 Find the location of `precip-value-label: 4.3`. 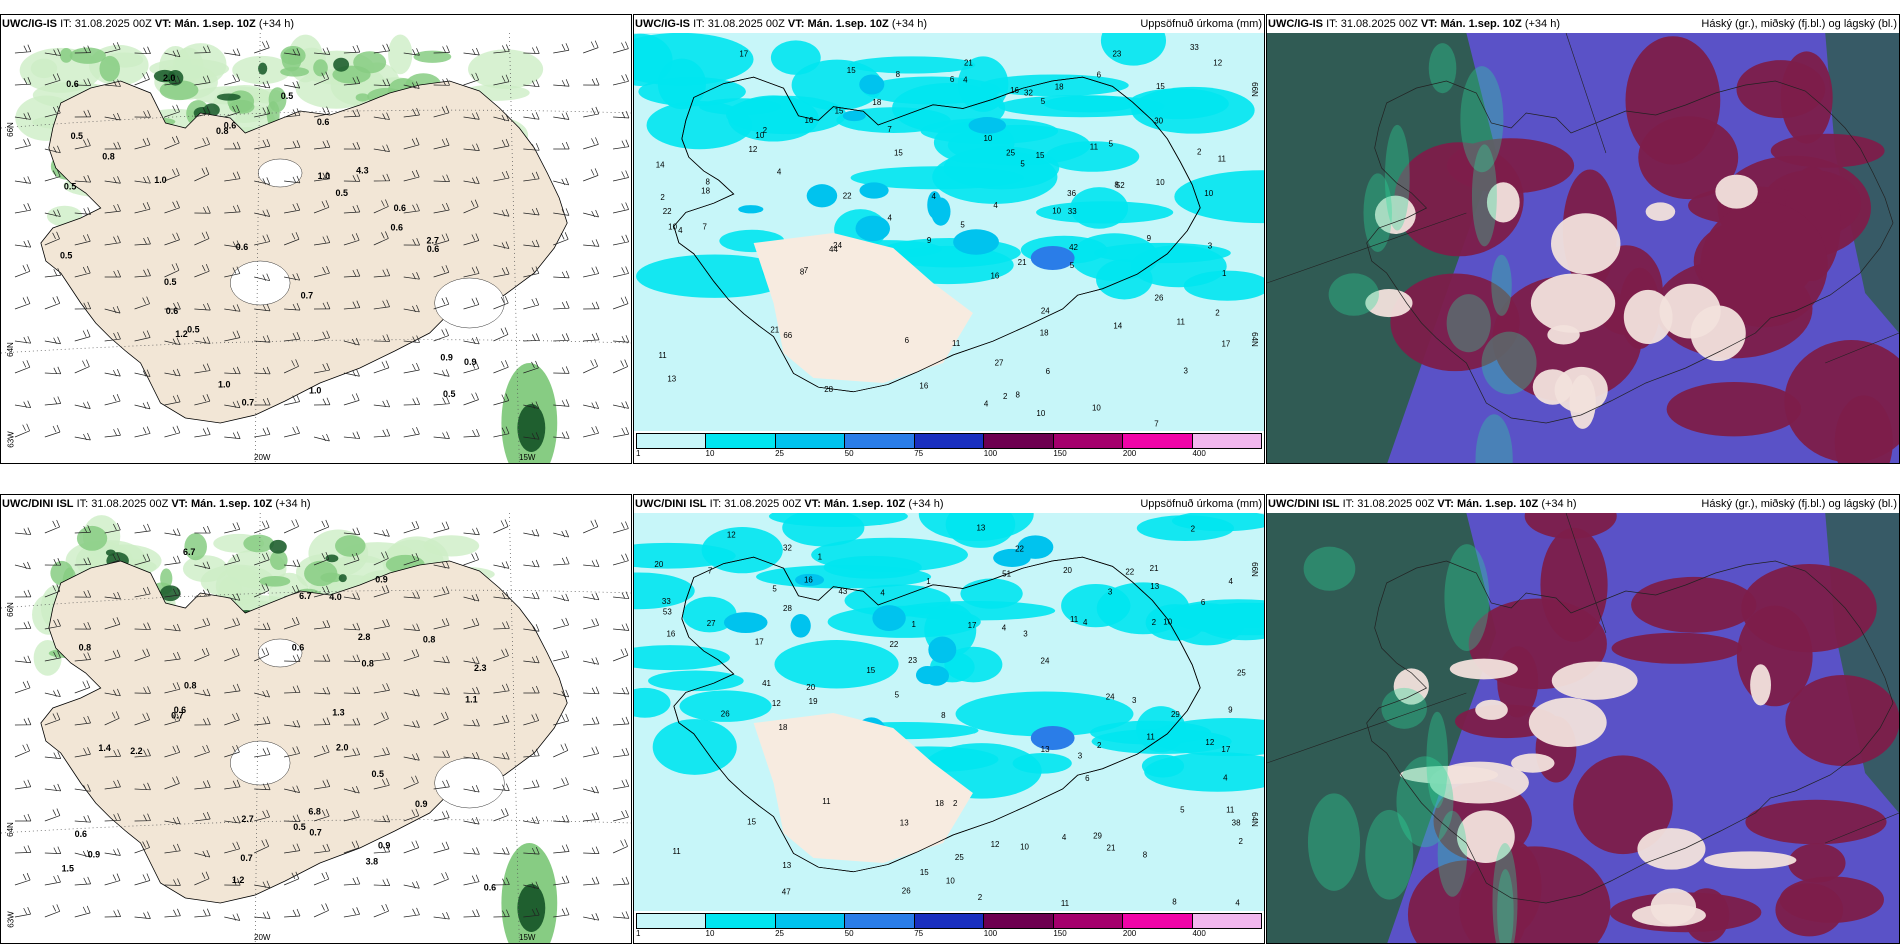

precip-value-label: 4.3 is located at coordinates (362, 170).